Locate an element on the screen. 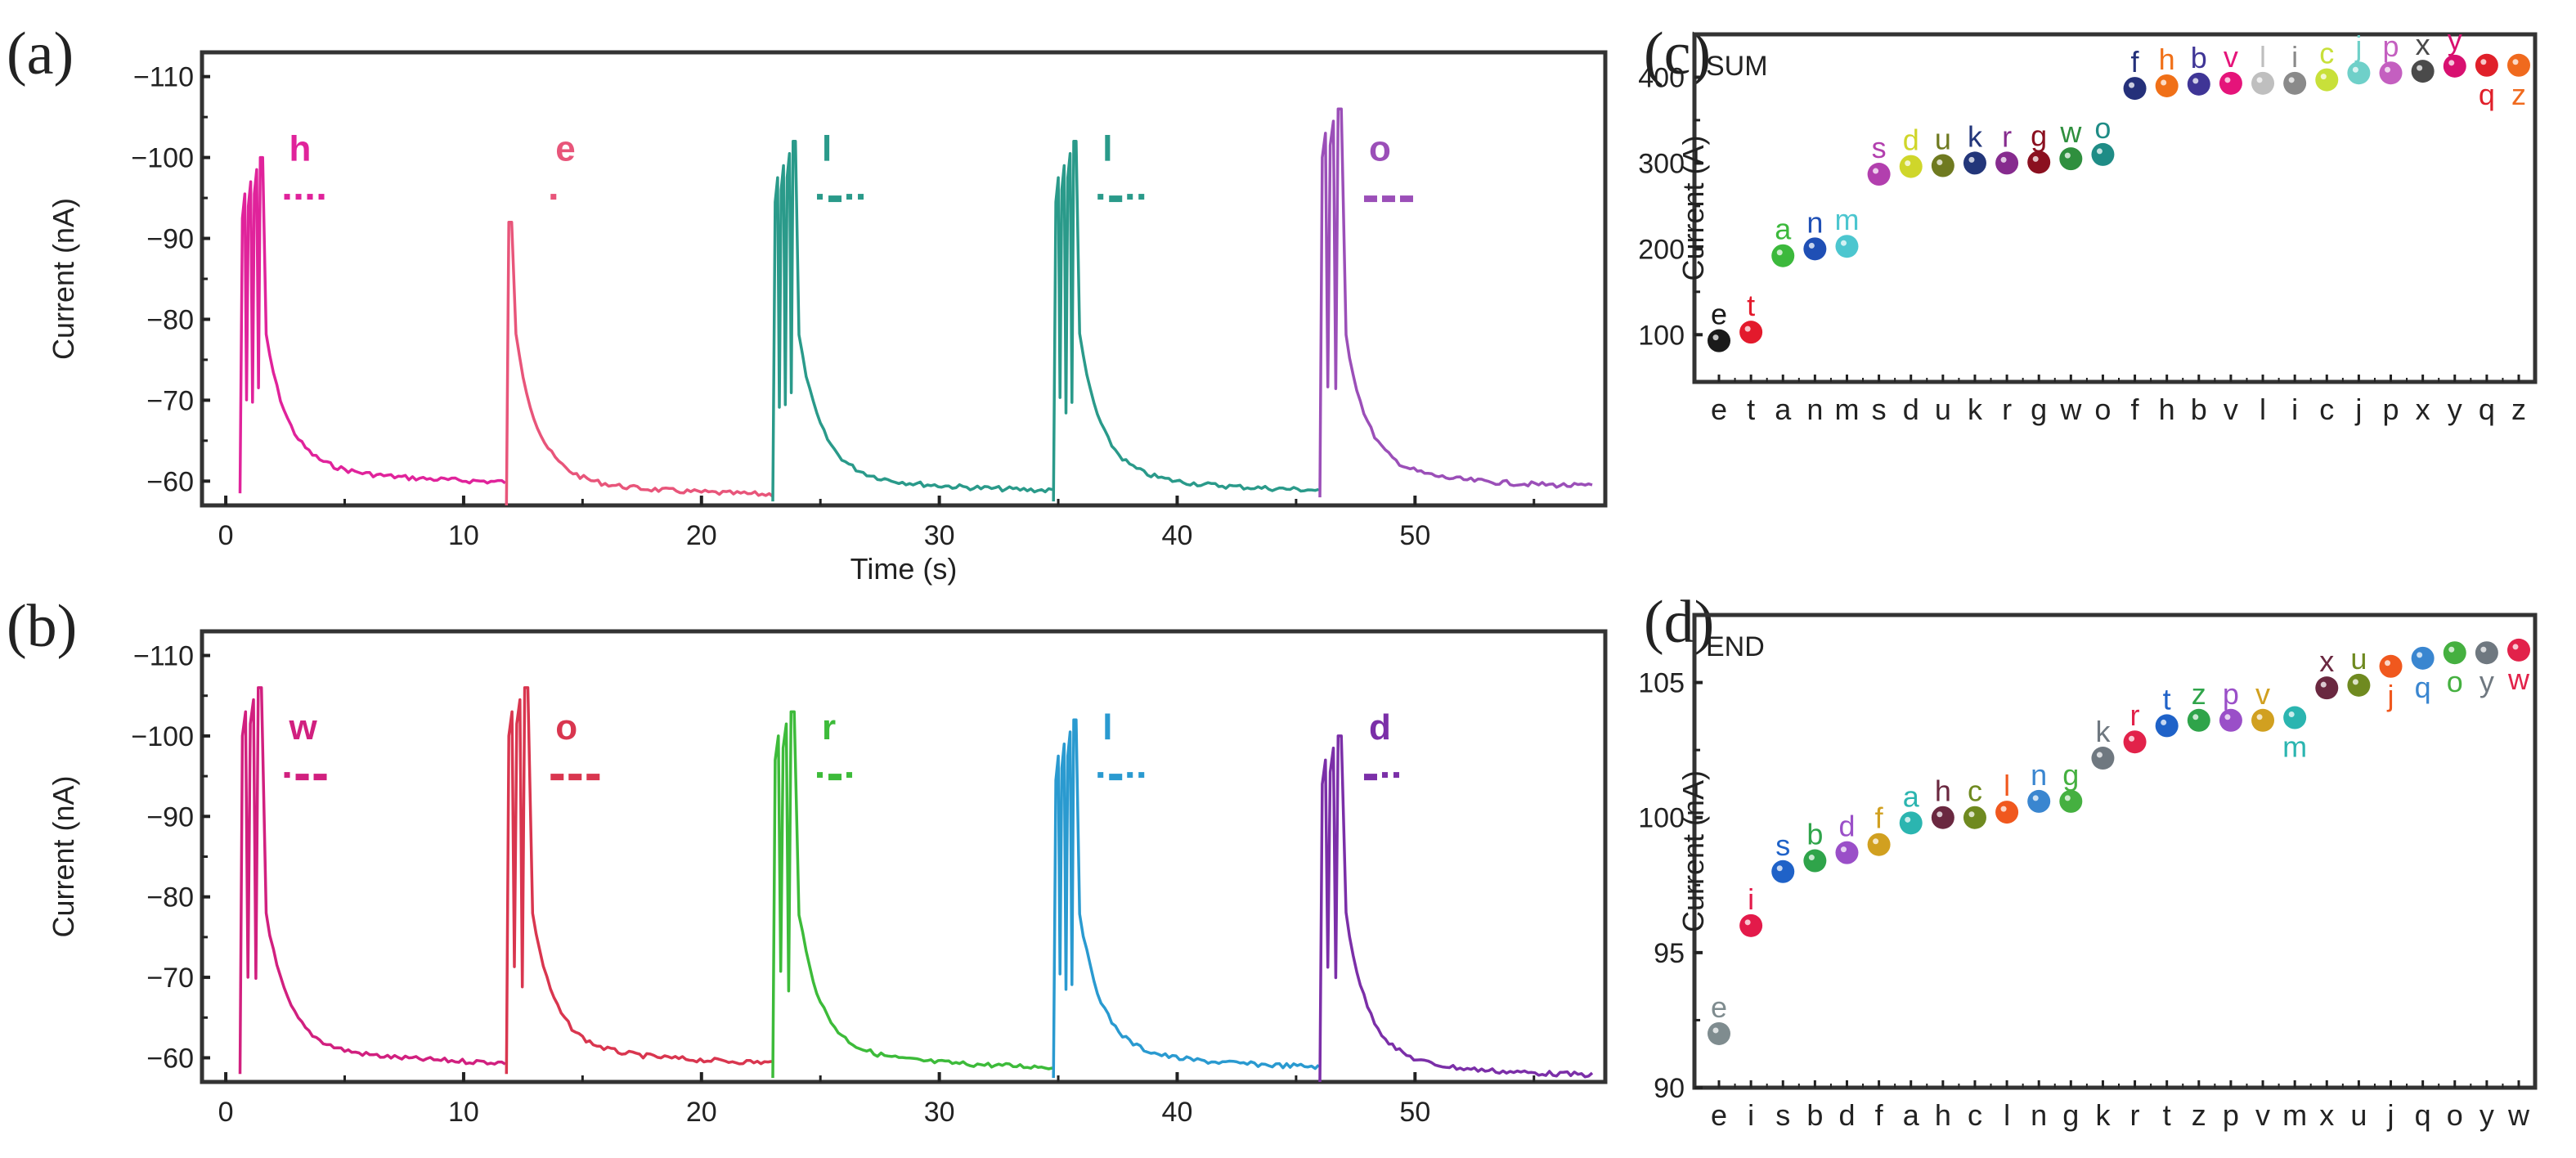  x-category-label: c is located at coordinates (1975, 1115).